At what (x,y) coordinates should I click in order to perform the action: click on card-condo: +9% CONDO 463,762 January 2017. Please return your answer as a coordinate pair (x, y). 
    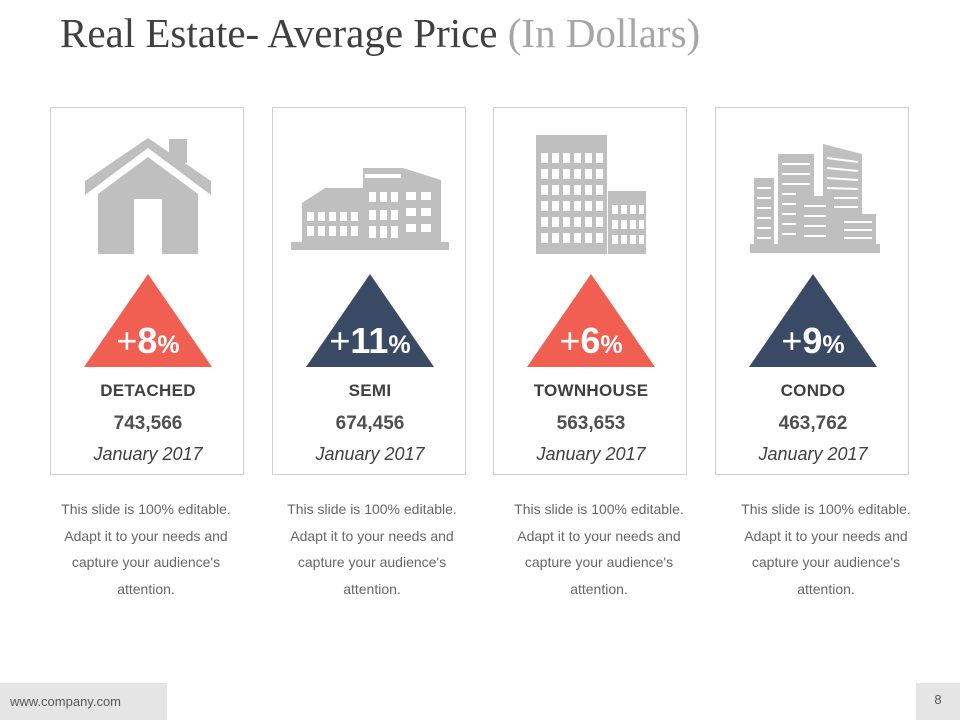
    Looking at the image, I should click on (812, 291).